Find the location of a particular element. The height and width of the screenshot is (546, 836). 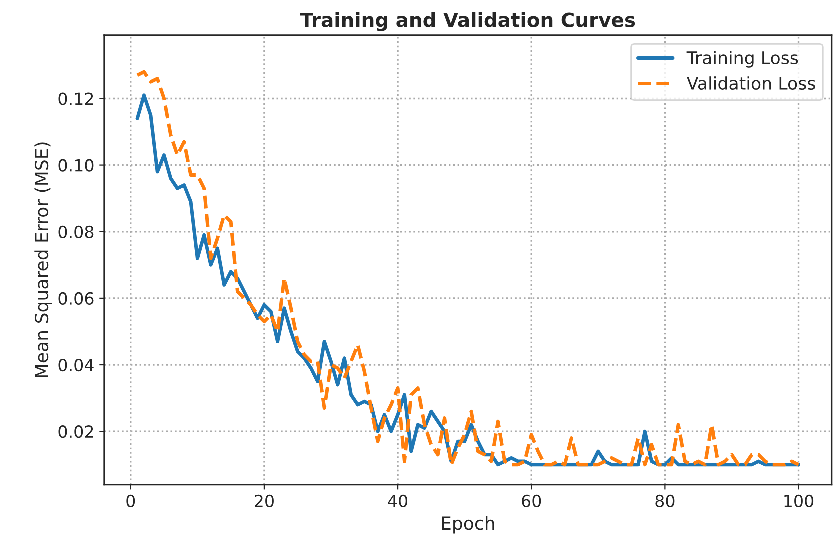

x-tick-label: 100 is located at coordinates (799, 501).